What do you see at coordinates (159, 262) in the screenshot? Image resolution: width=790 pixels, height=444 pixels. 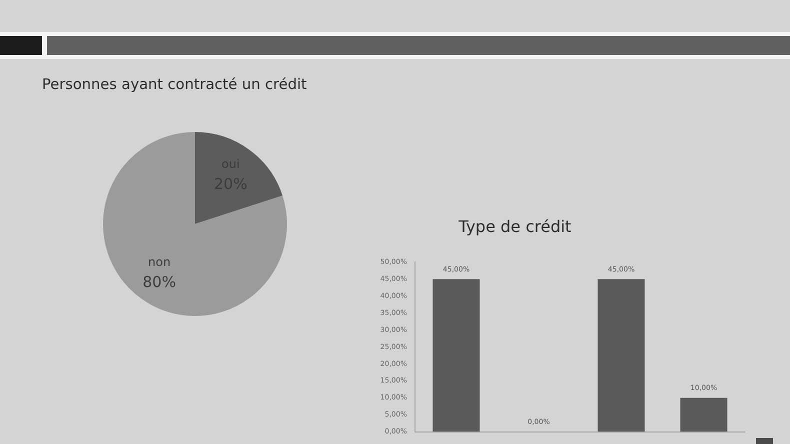 I see `slice-label: non` at bounding box center [159, 262].